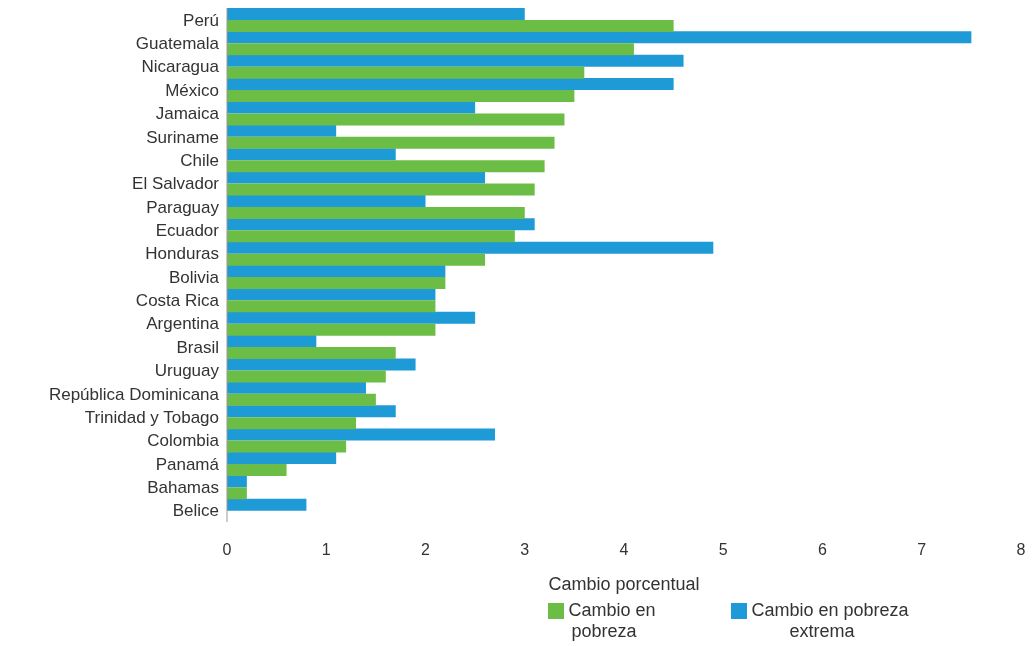  I want to click on y-tick-label: Belice, so click(195, 511).